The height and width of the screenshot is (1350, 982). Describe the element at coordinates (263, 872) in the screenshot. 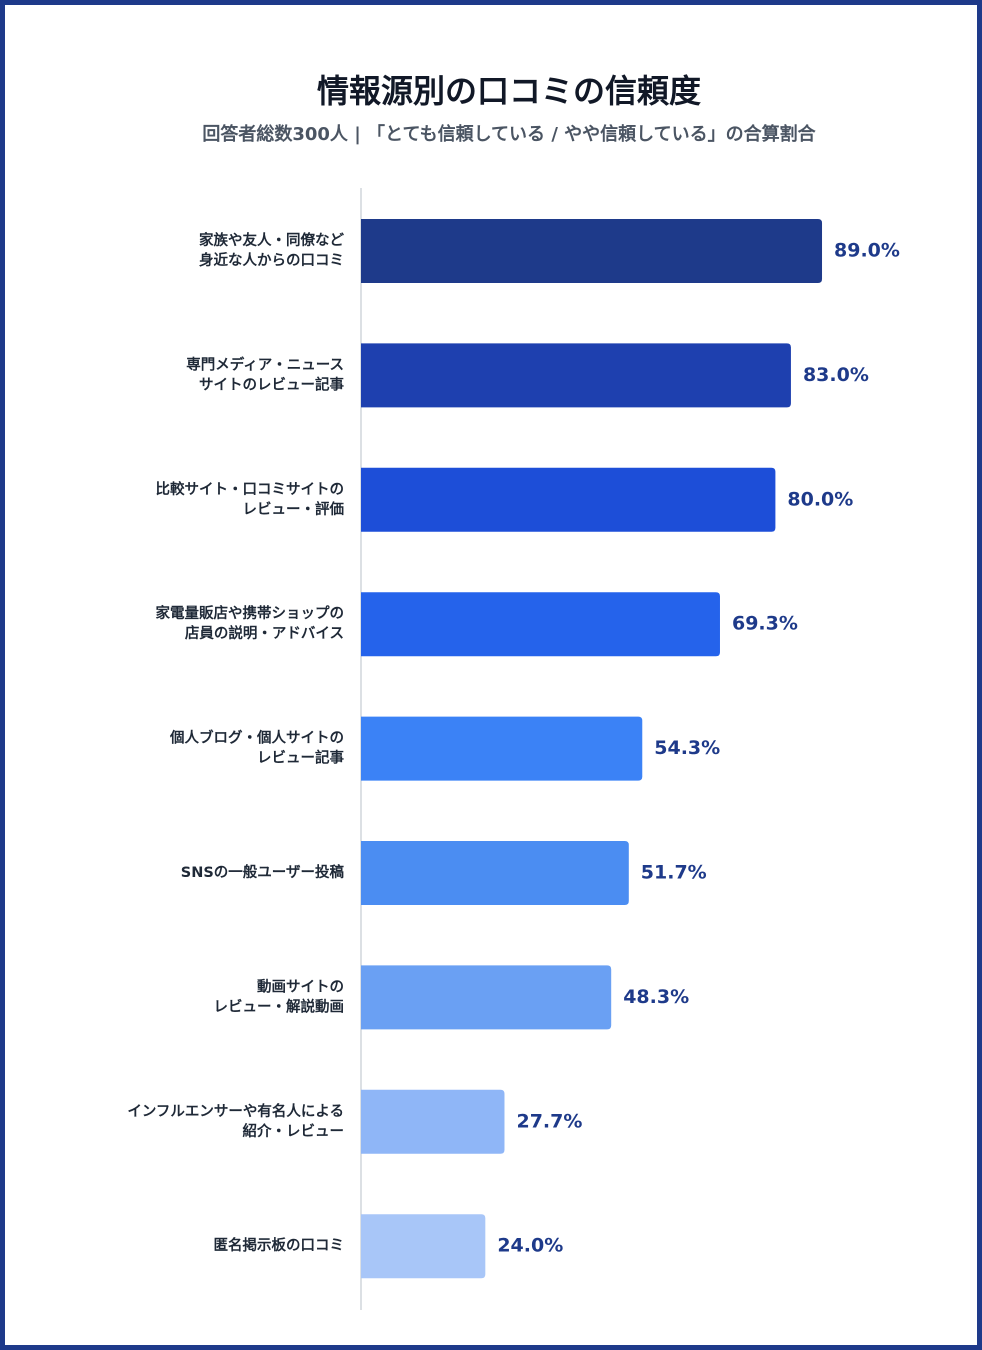

I see `category-label: SNSの一般ユーザー投稿` at that location.